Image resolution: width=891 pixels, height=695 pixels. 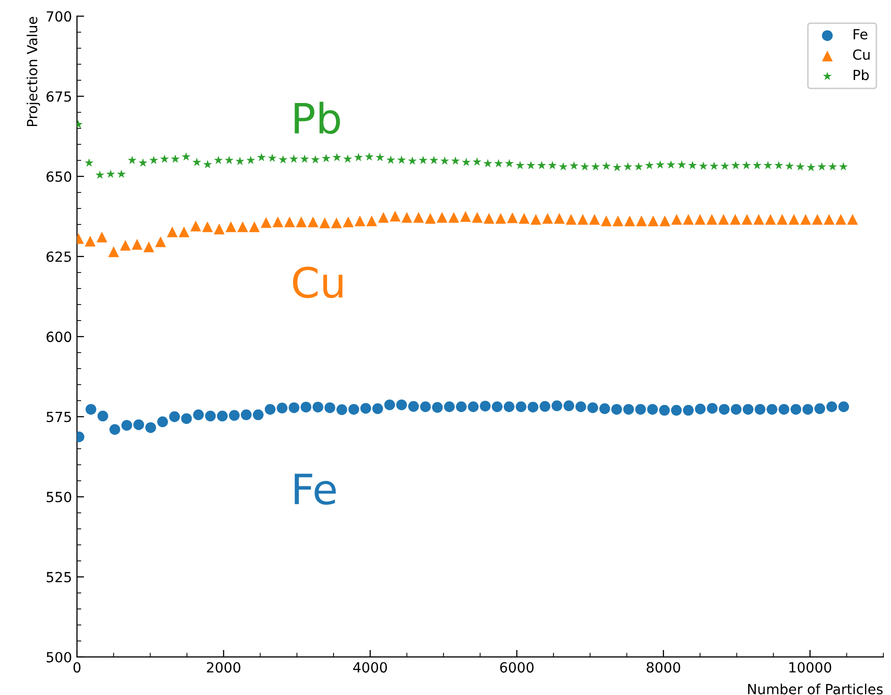 What do you see at coordinates (315, 489) in the screenshot?
I see `annotation: Fe` at bounding box center [315, 489].